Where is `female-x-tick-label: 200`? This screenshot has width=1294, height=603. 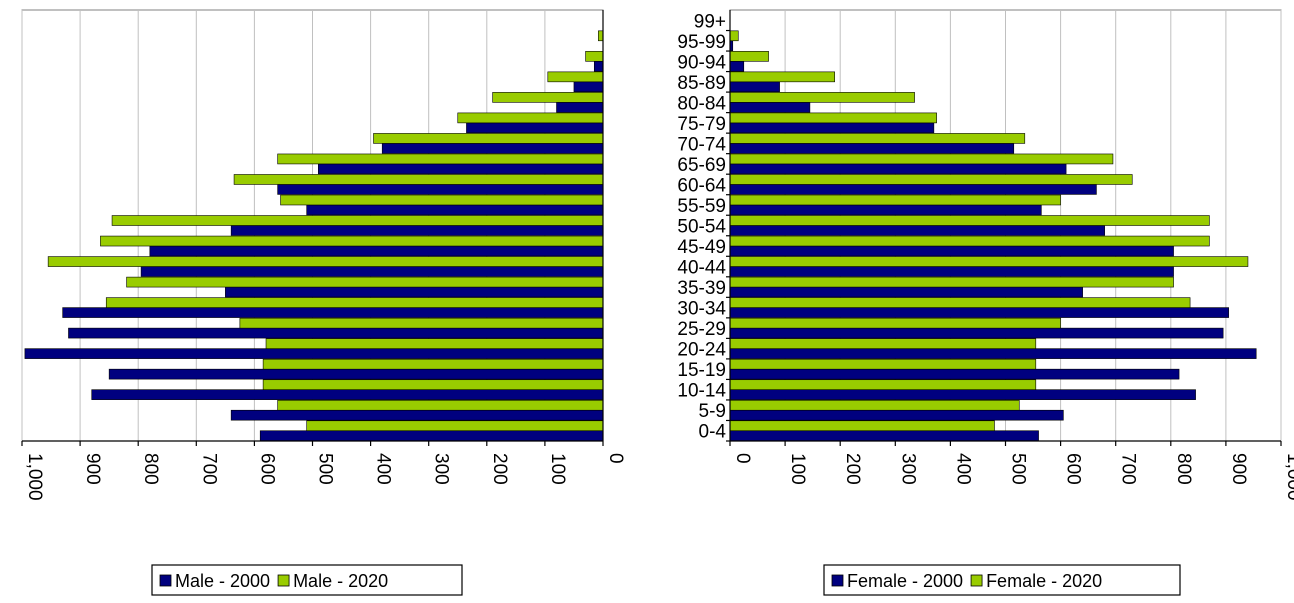 female-x-tick-label: 200 is located at coordinates (852, 469).